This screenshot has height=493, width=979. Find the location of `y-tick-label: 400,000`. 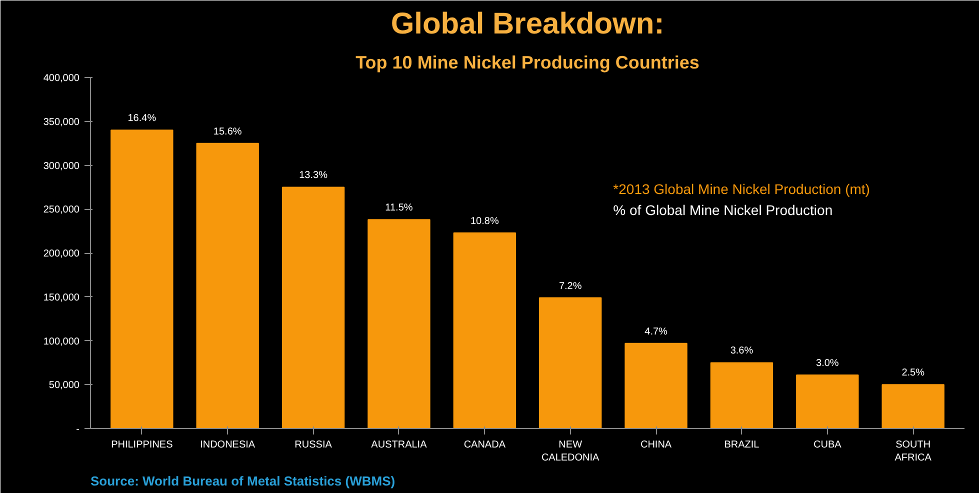

y-tick-label: 400,000 is located at coordinates (61, 78).